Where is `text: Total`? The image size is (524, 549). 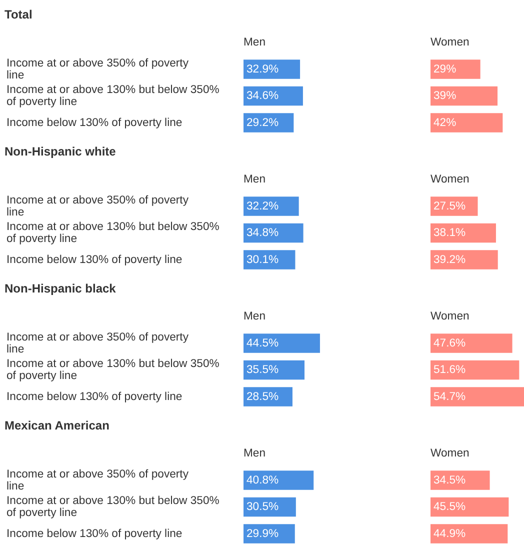 text: Total is located at coordinates (18, 15).